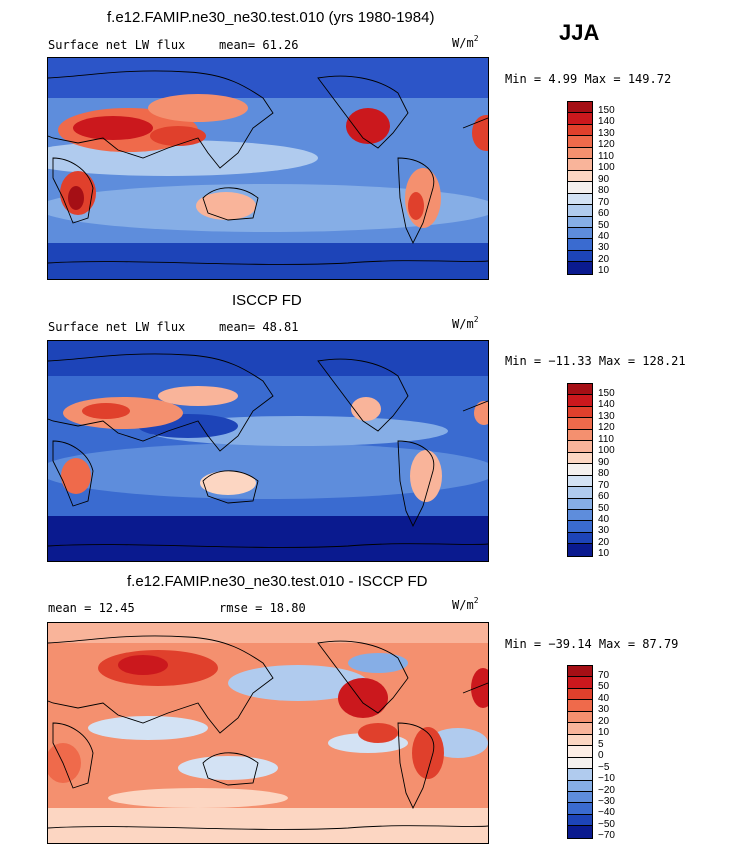 This screenshot has height=849, width=733. Describe the element at coordinates (606, 813) in the screenshot. I see `colorbar-tick-label: −40` at that location.